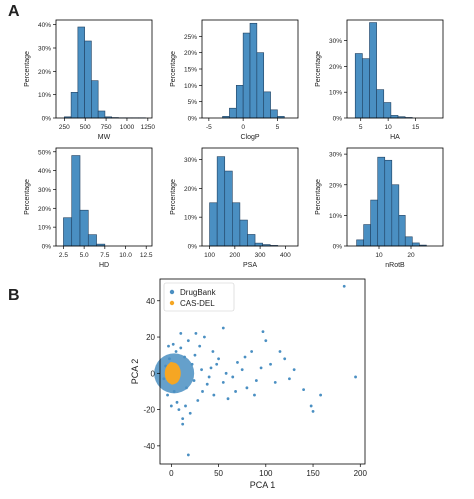 The width and height of the screenshot is (474, 499). I want to click on y-tick-label: 40%, so click(44, 171).